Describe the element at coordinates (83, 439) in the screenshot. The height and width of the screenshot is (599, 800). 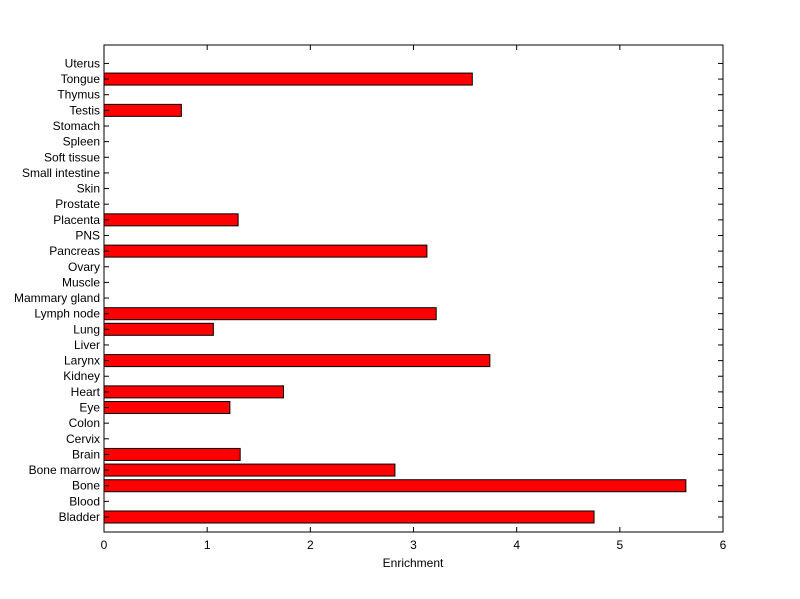
I see `y-tick-label: Cervix` at that location.